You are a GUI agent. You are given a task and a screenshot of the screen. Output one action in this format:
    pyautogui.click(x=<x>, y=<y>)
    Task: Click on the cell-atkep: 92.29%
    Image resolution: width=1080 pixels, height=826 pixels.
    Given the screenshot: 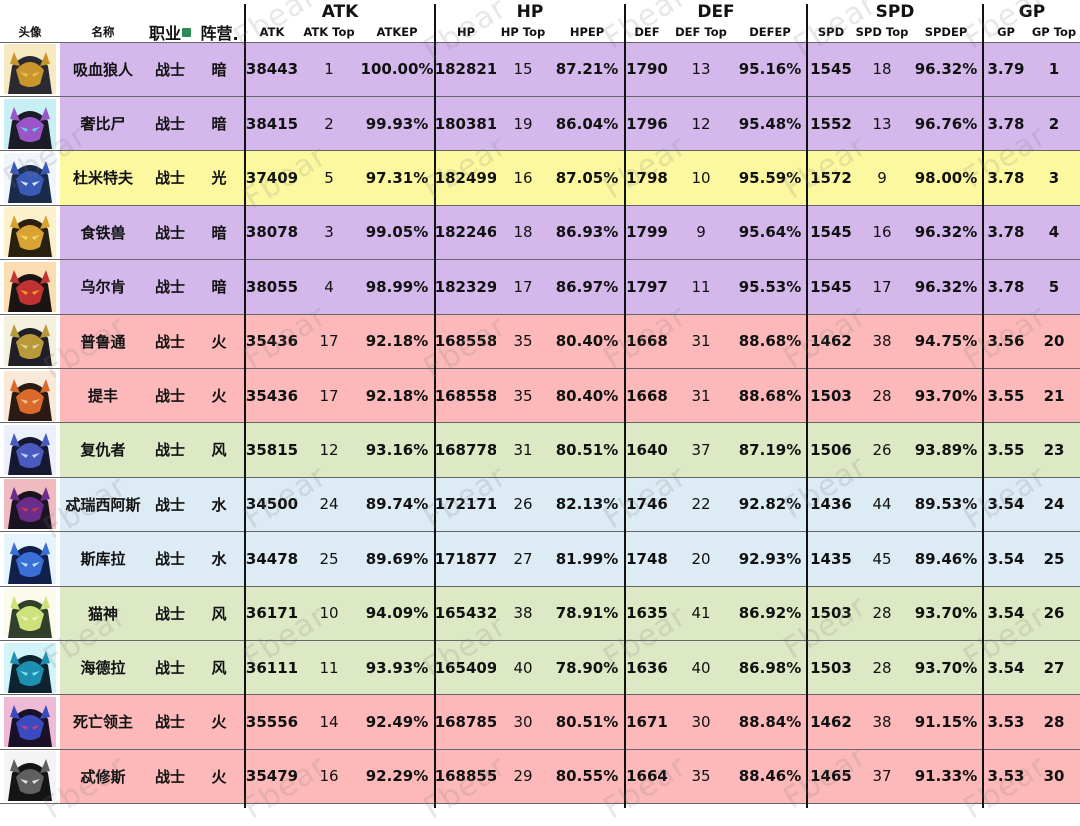 What is the action you would take?
    pyautogui.click(x=397, y=776)
    